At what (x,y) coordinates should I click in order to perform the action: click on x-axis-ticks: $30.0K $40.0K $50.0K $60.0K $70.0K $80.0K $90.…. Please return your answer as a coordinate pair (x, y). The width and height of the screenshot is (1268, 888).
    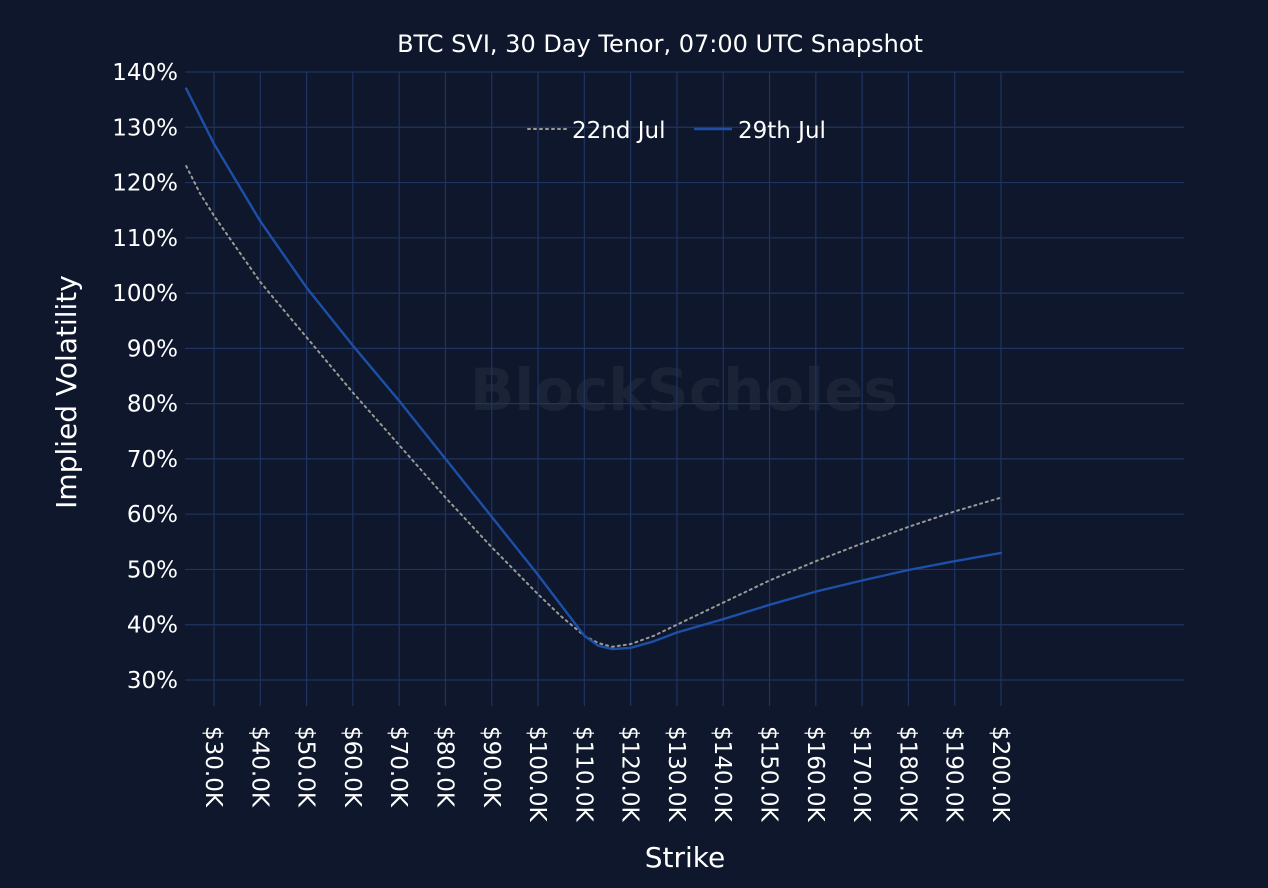
    Looking at the image, I should click on (606, 774).